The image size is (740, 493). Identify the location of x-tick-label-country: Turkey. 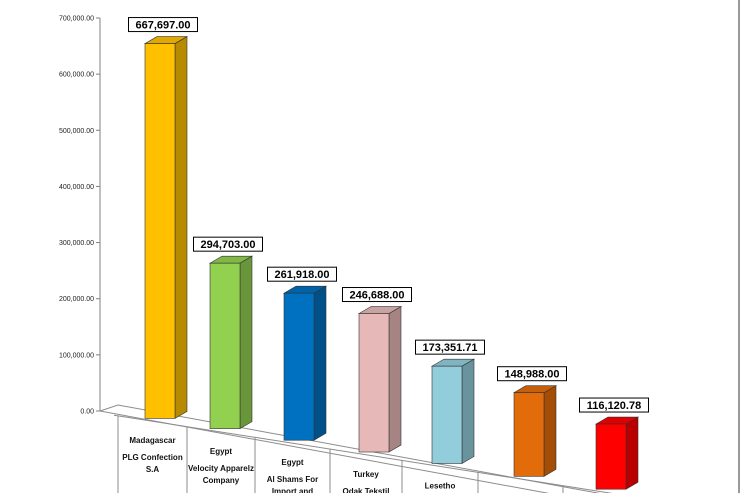
(366, 474).